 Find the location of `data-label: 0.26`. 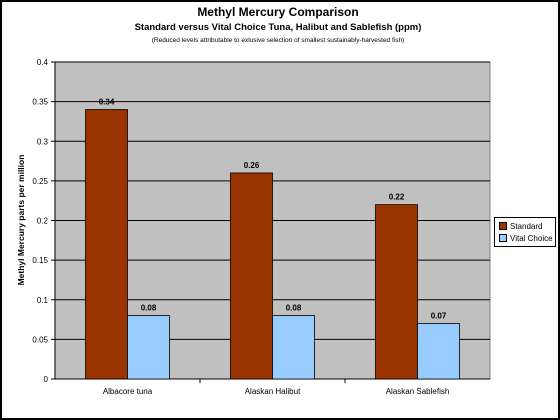

data-label: 0.26 is located at coordinates (252, 165).